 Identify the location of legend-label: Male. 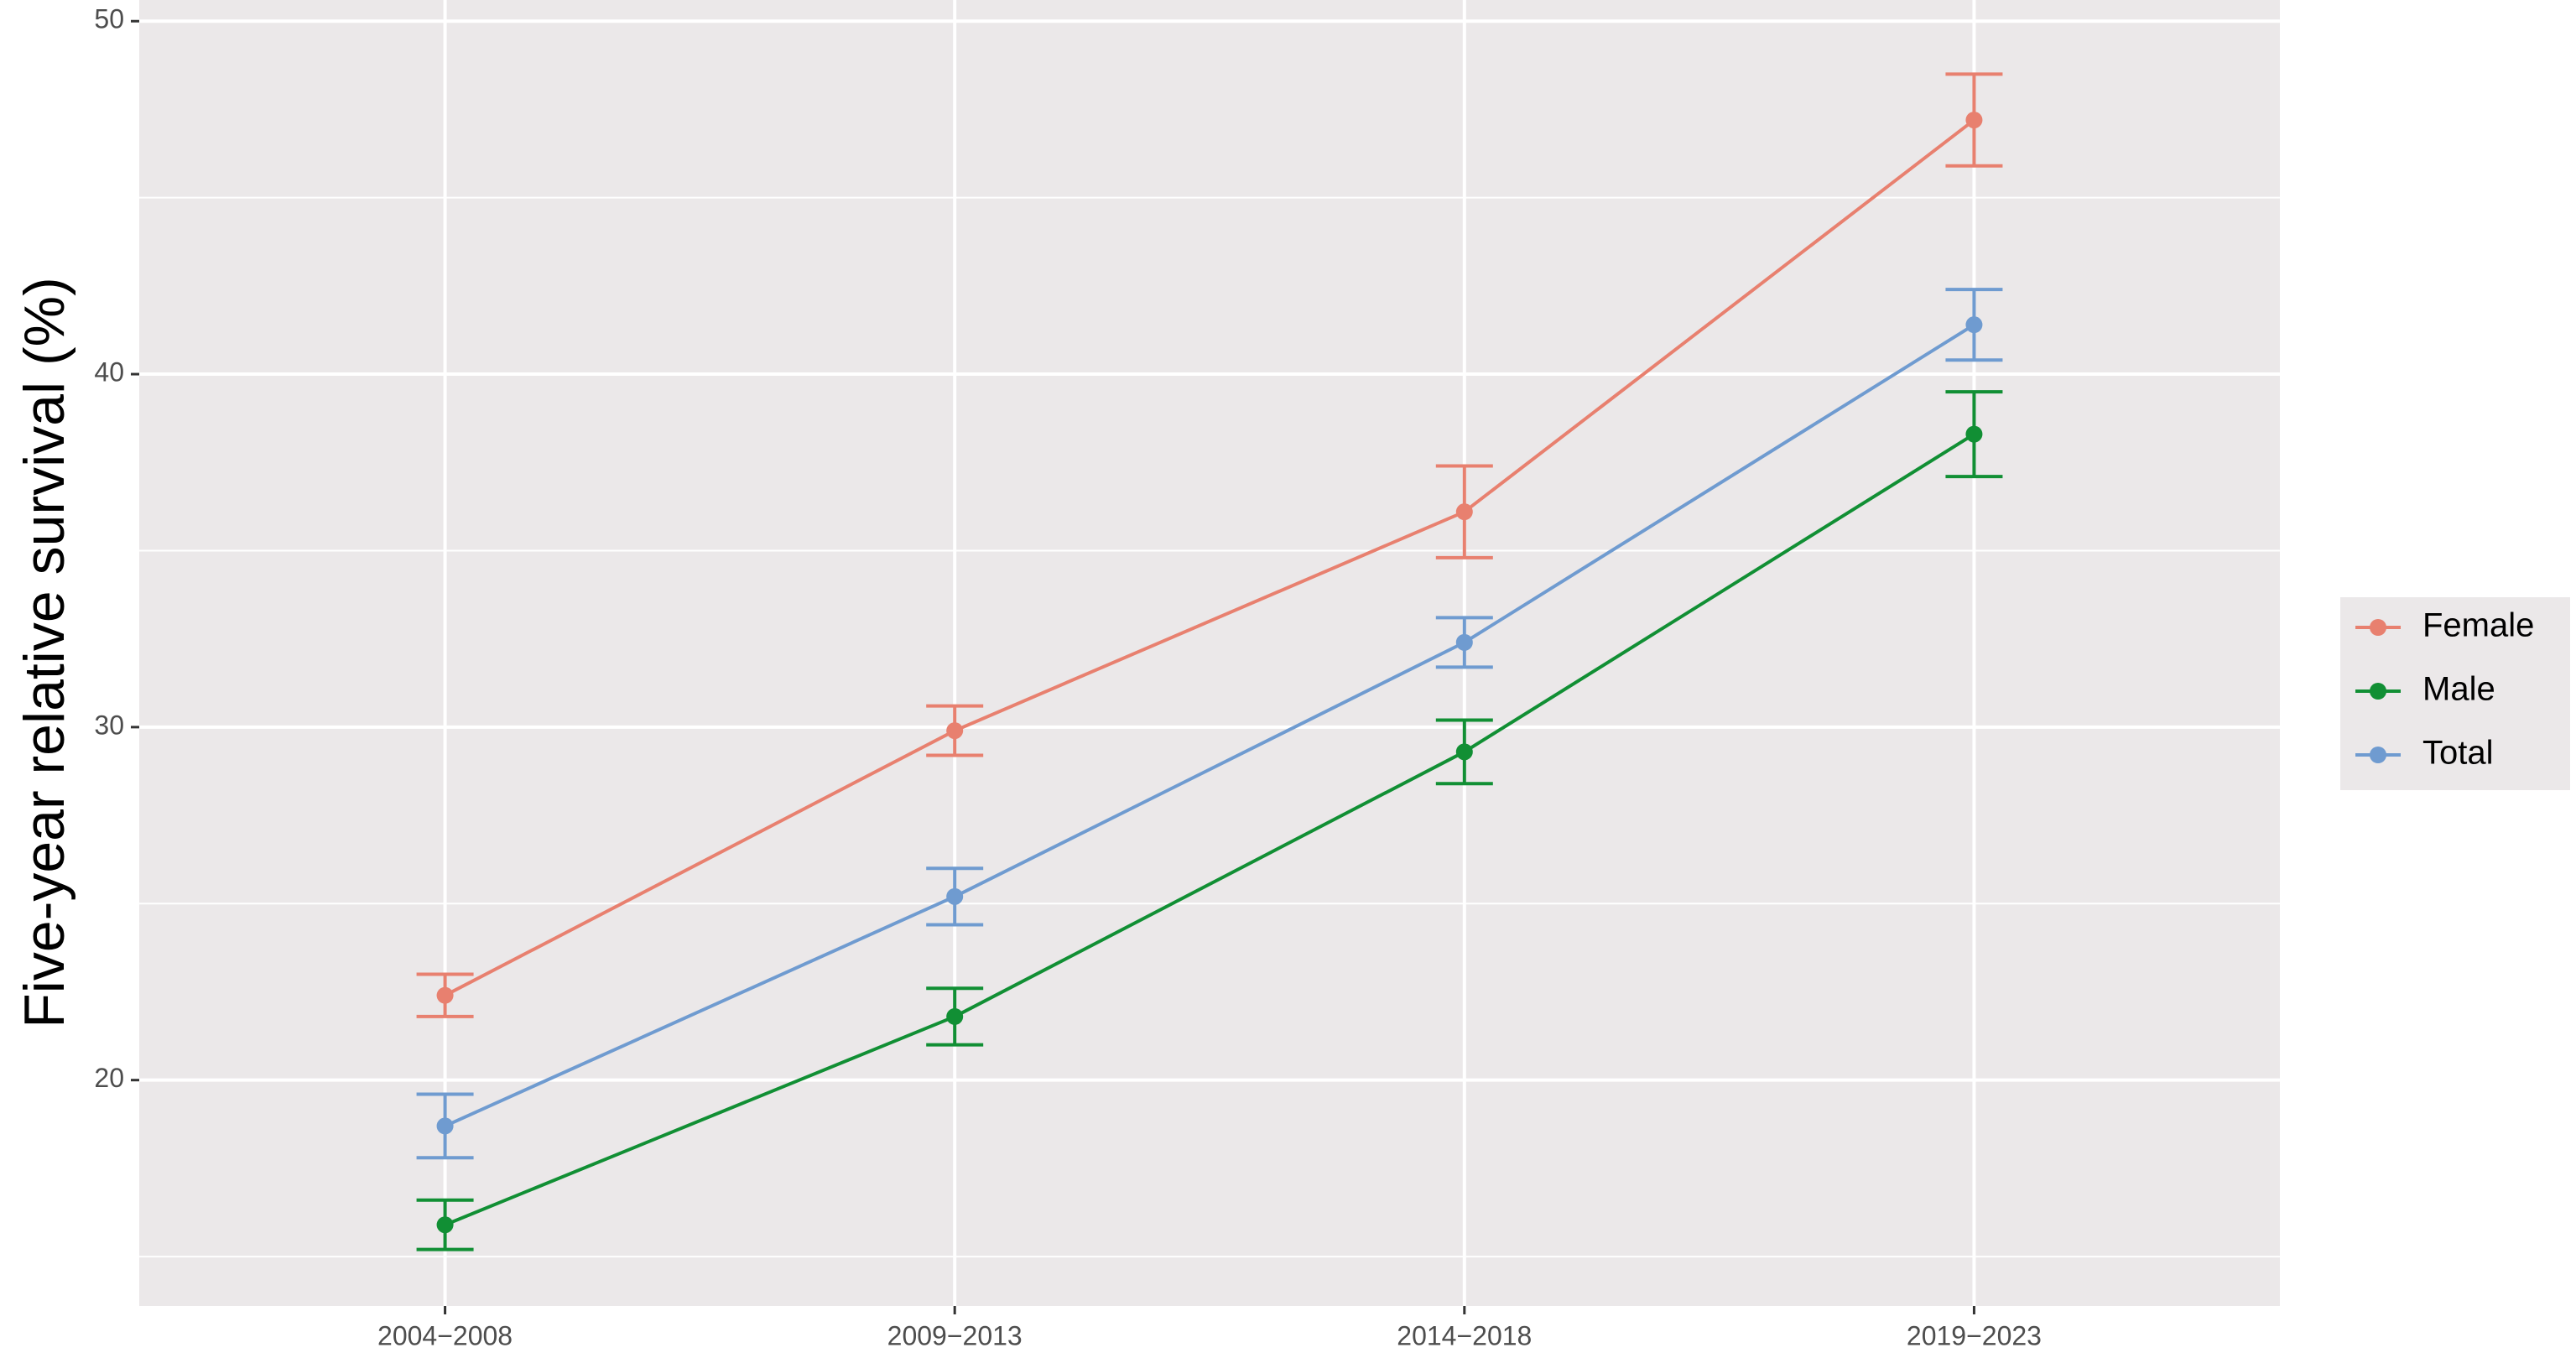
(2458, 689).